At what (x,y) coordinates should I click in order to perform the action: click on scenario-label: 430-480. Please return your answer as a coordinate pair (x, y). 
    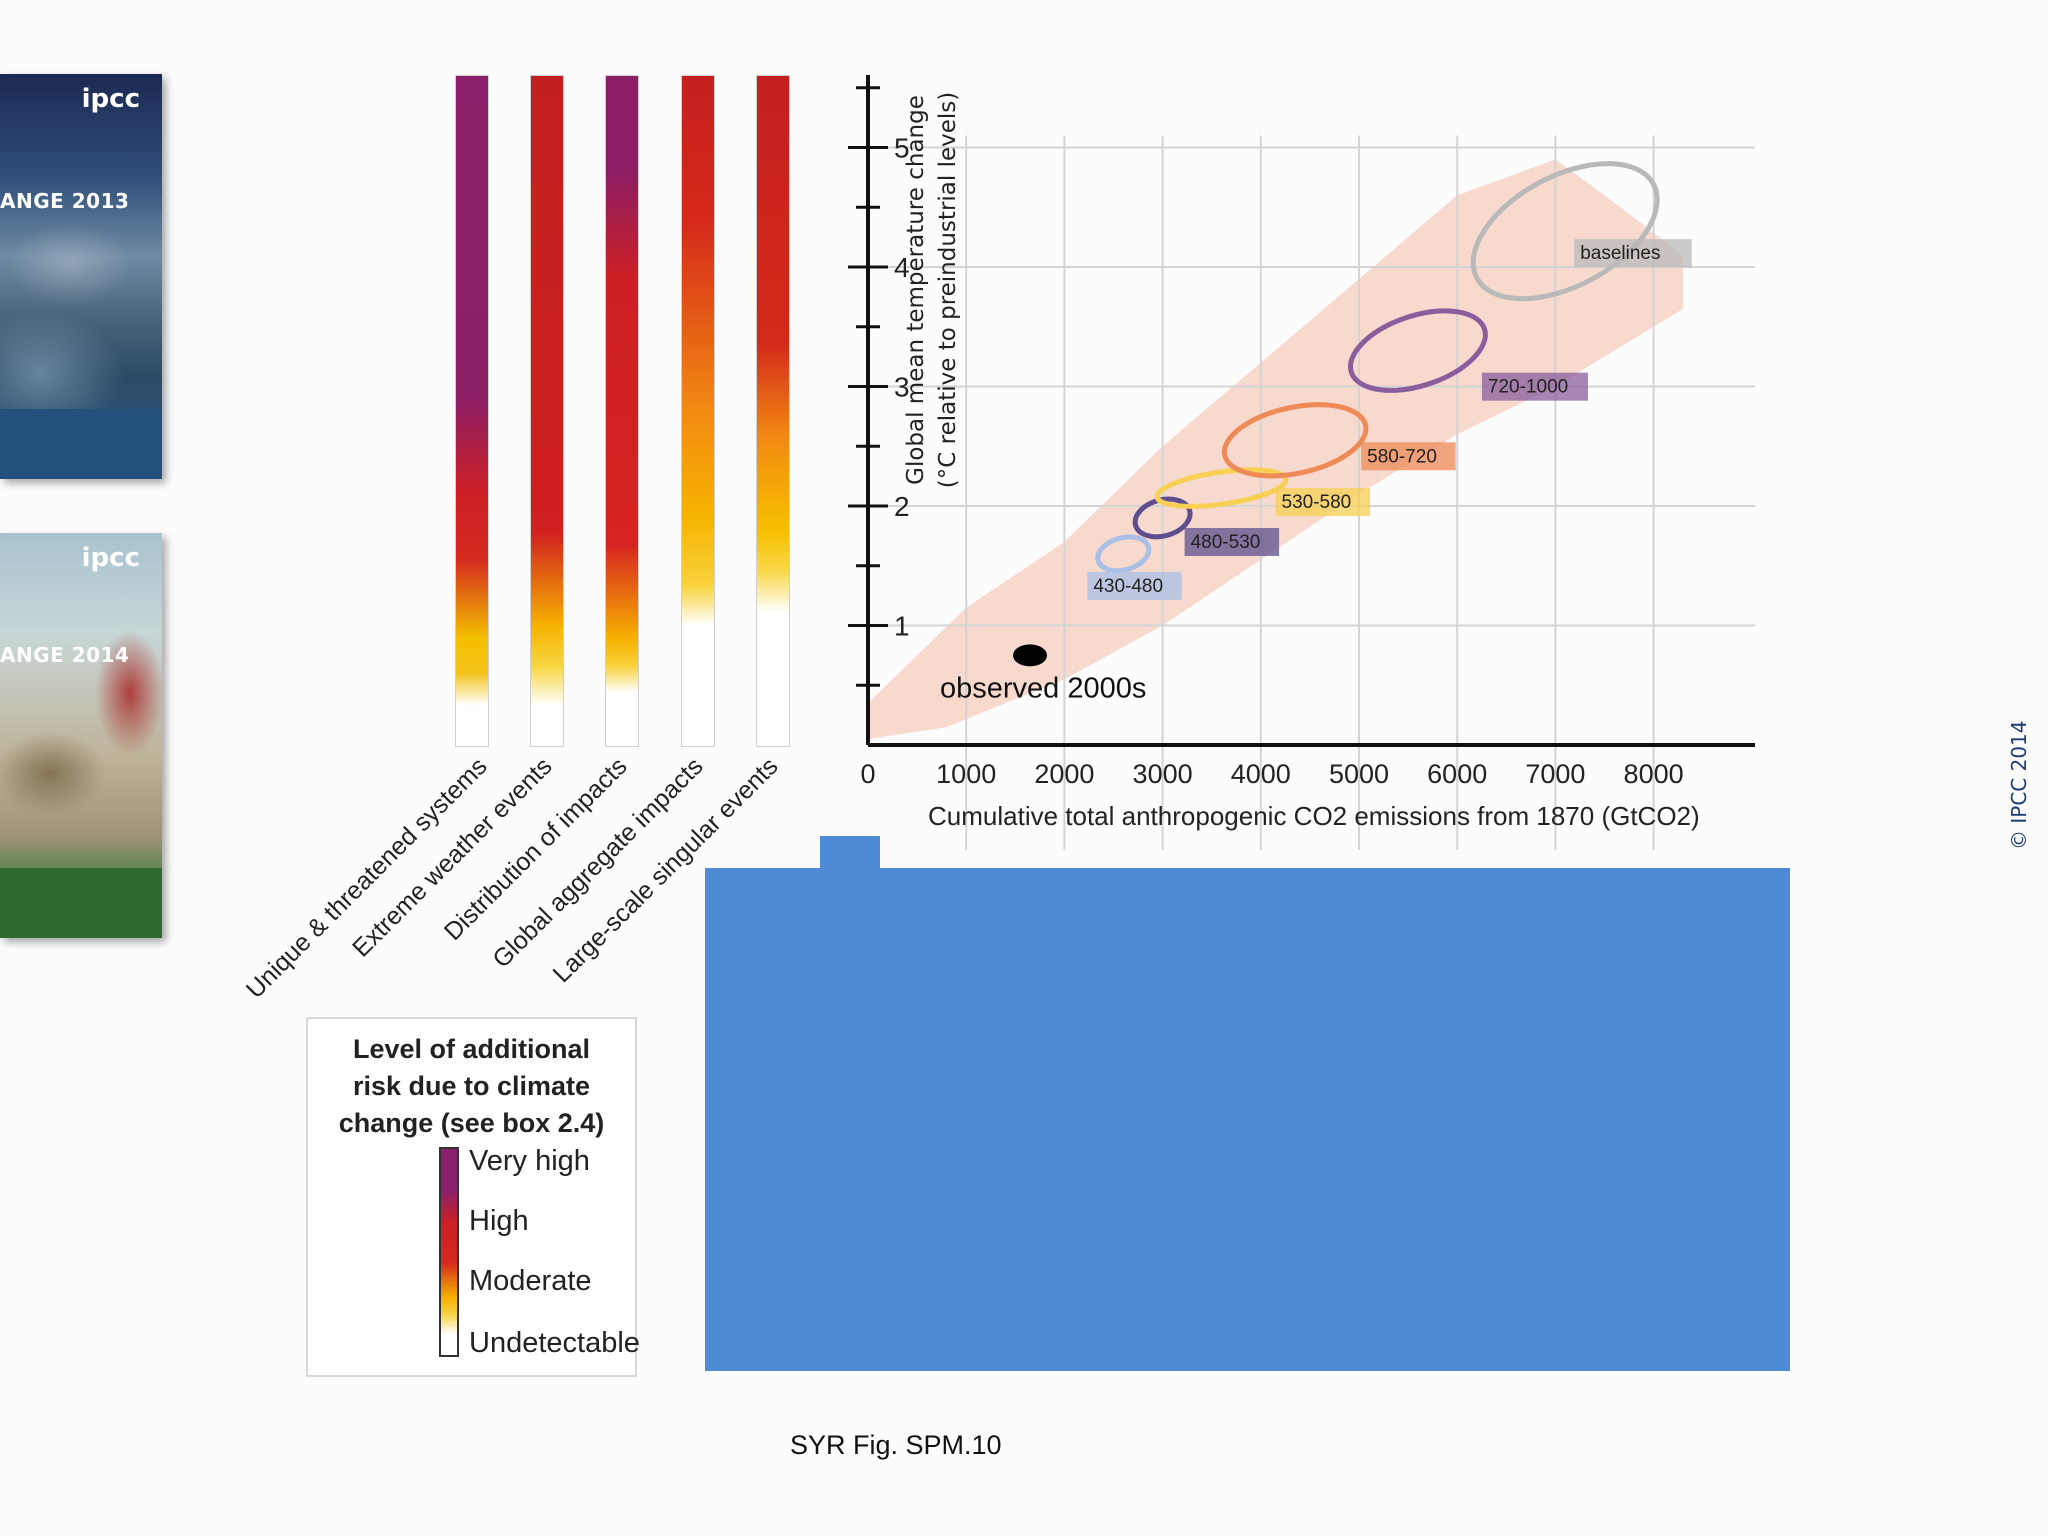
    Looking at the image, I should click on (1128, 586).